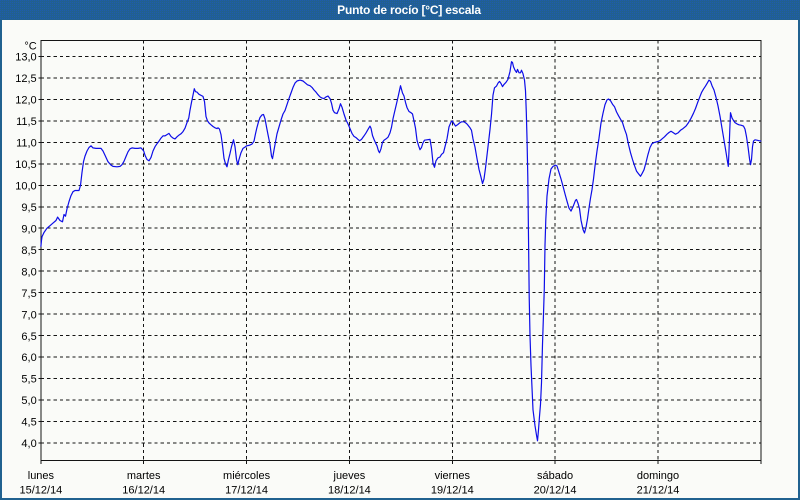 This screenshot has width=800, height=500. Describe the element at coordinates (28, 358) in the screenshot. I see `svg-text: 6,0` at that location.